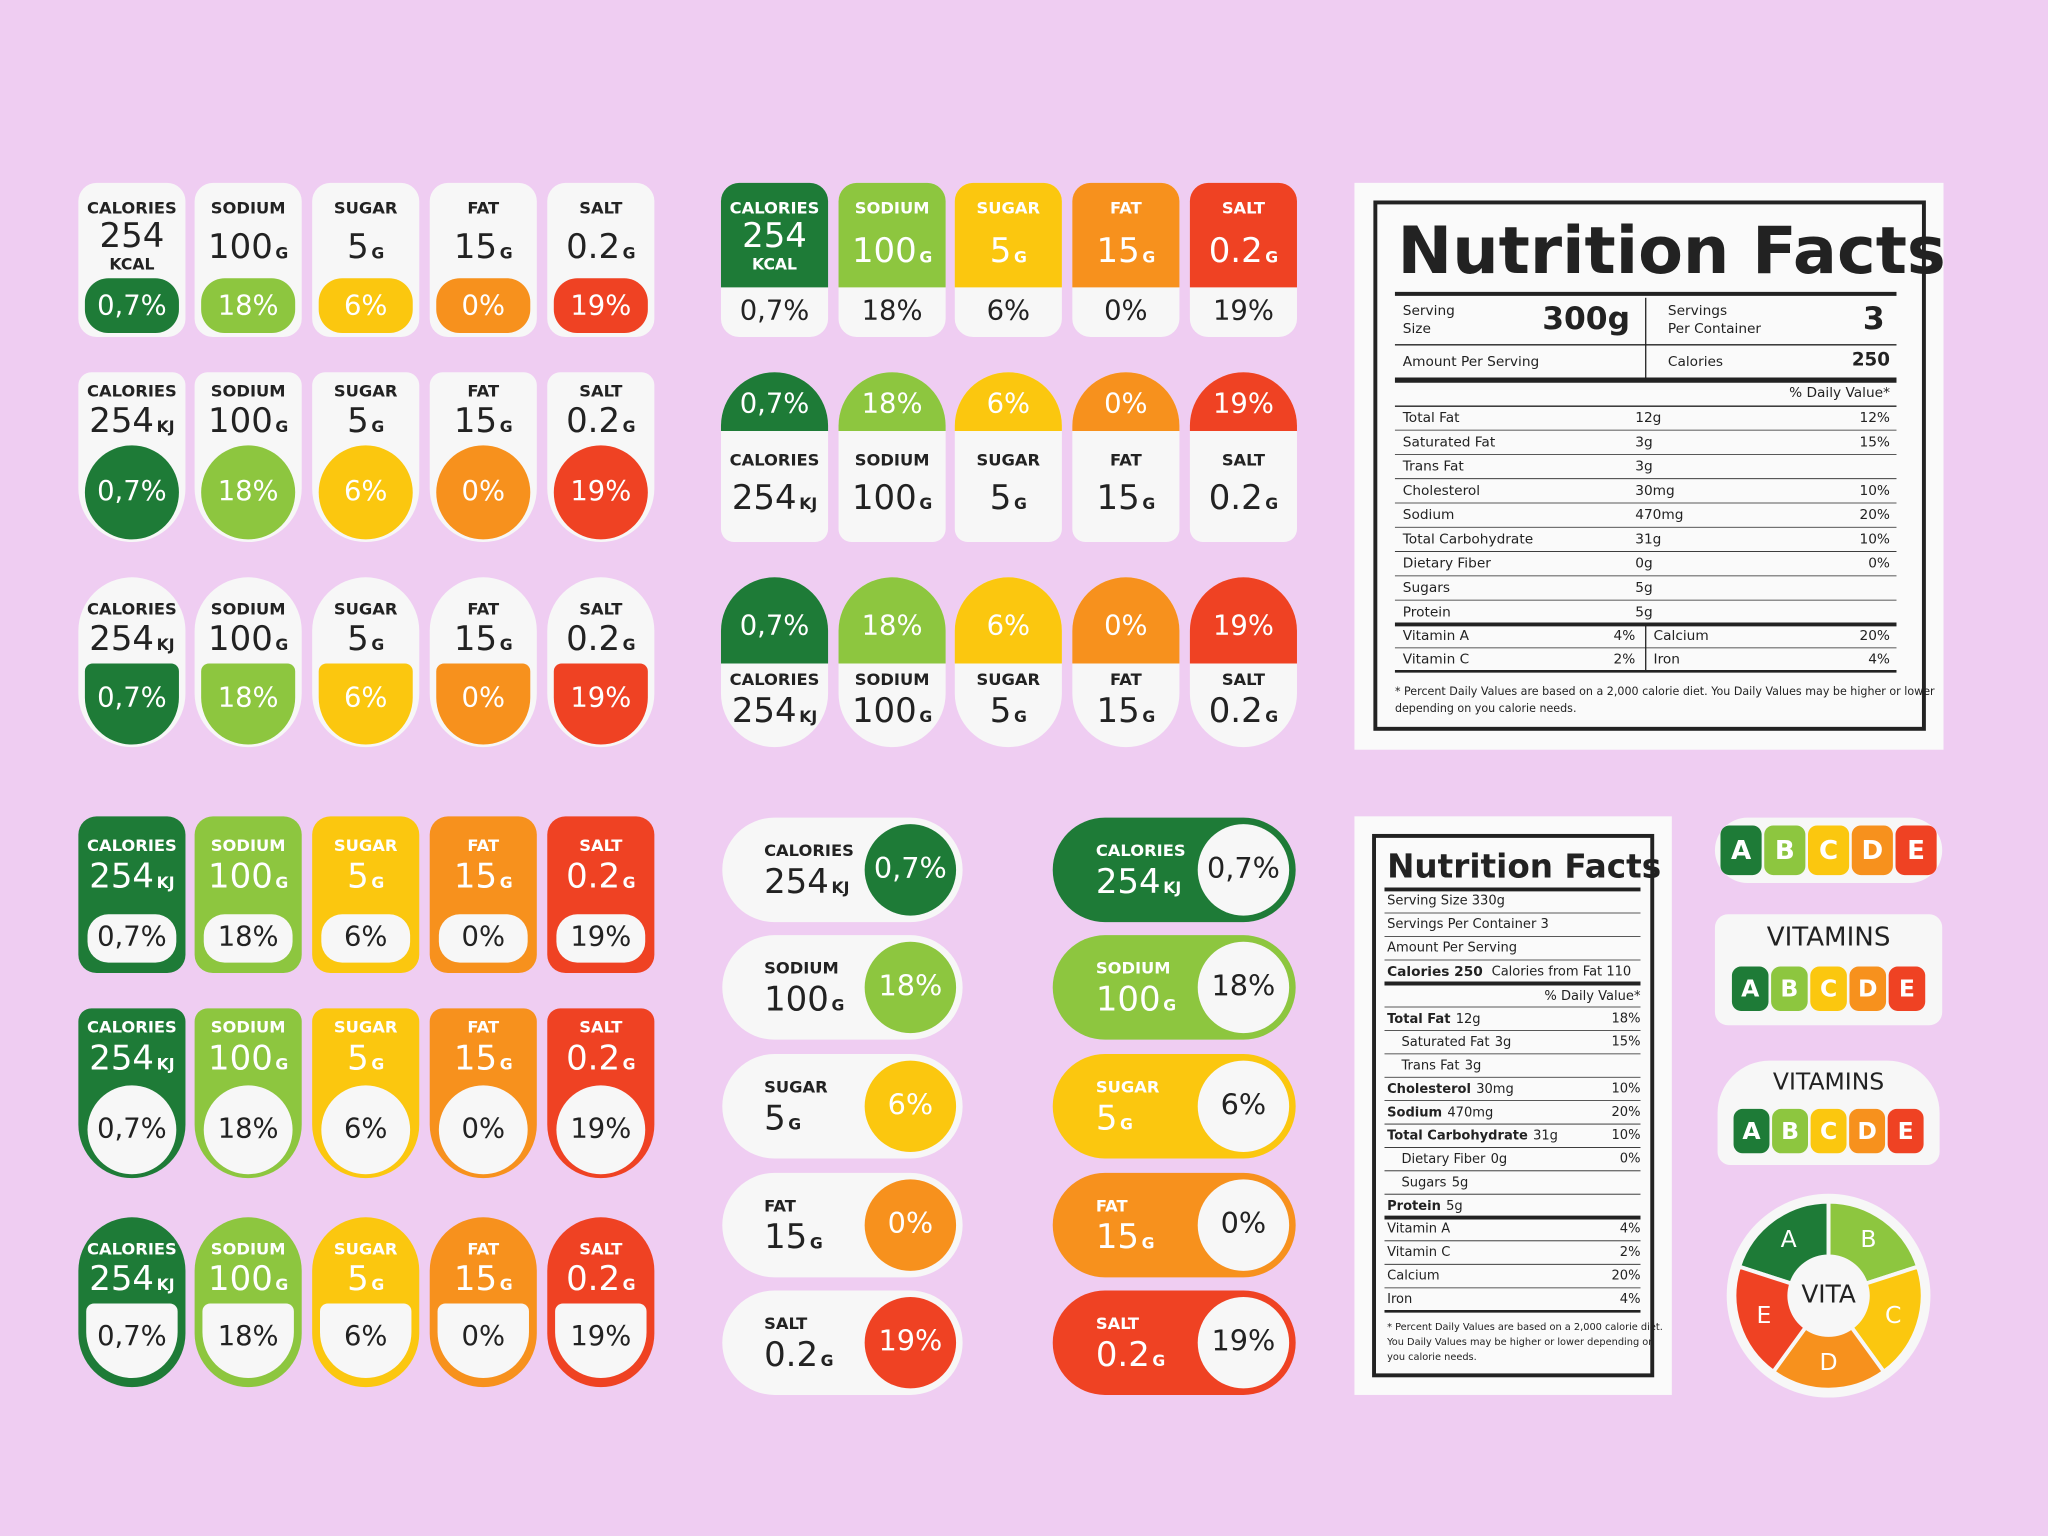 The width and height of the screenshot is (2048, 1536). Describe the element at coordinates (1457, 1135) in the screenshot. I see `row-name: Total Carbohydrate` at that location.